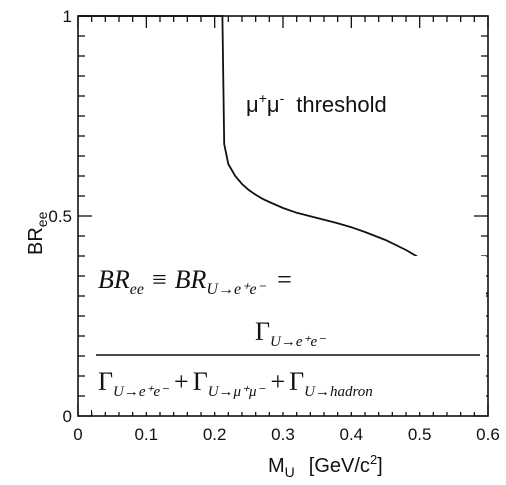 This screenshot has width=506, height=485. What do you see at coordinates (325, 466) in the screenshot?
I see `x-axis-label: MU [GeV/c2]` at bounding box center [325, 466].